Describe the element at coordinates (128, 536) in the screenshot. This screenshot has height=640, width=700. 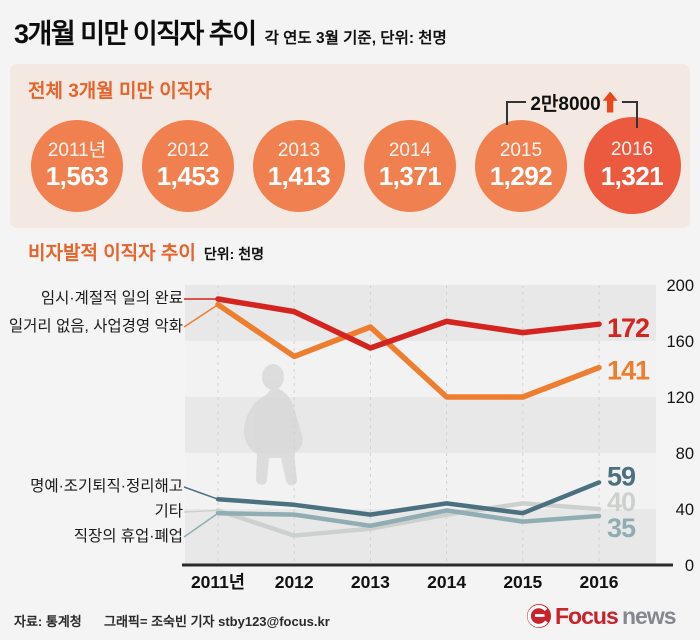
I see `series-label-closure: 직장의 휴업·폐업` at that location.